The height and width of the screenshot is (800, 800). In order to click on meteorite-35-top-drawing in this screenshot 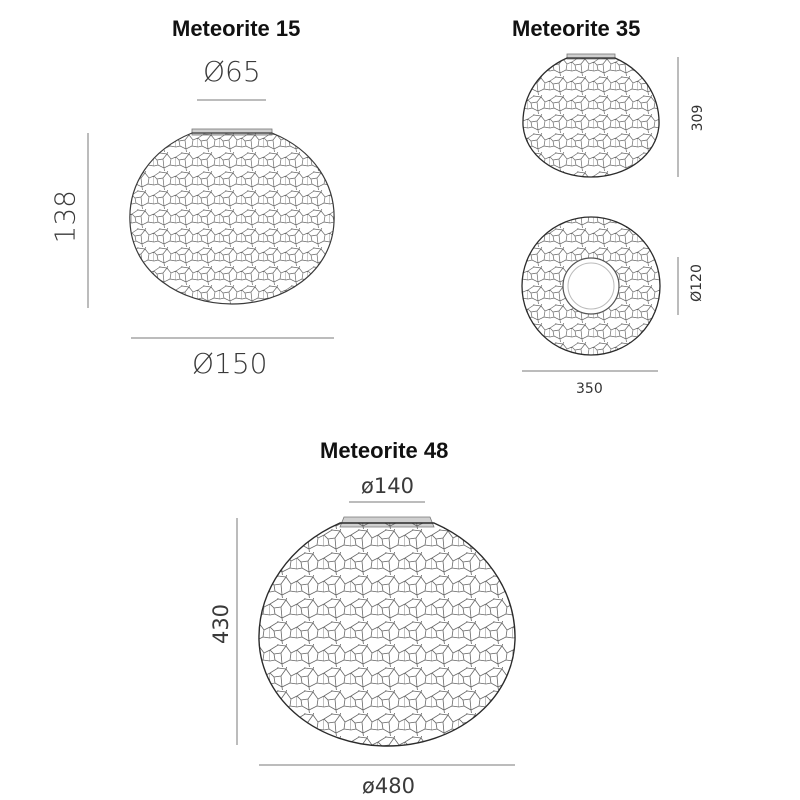, I will do `click(600, 294)`.